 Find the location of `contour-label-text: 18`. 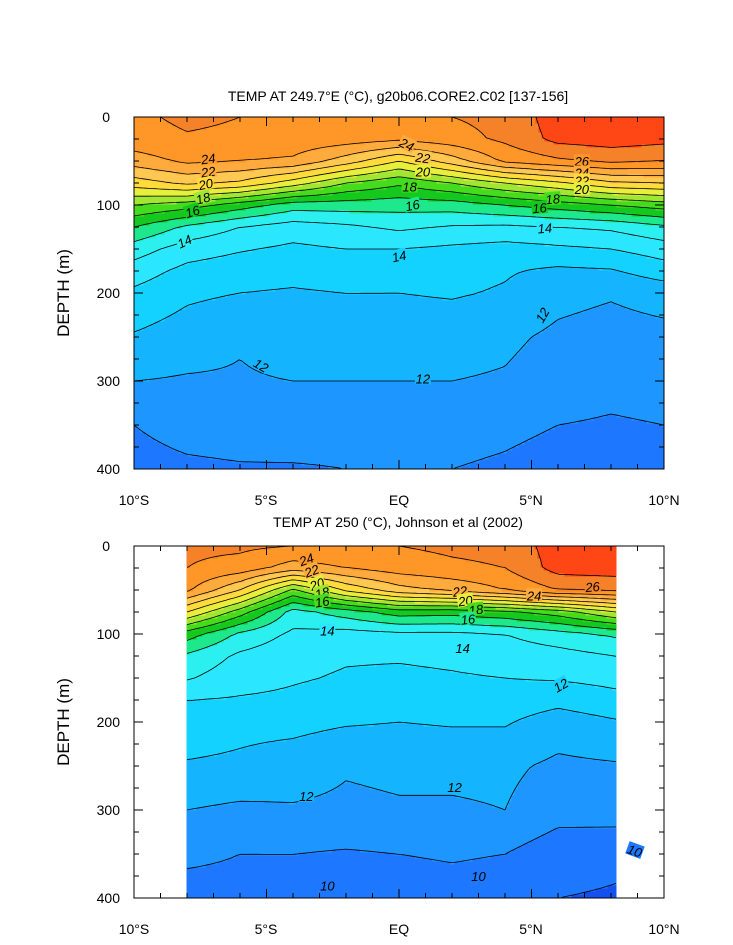

contour-label-text: 18 is located at coordinates (203, 198).